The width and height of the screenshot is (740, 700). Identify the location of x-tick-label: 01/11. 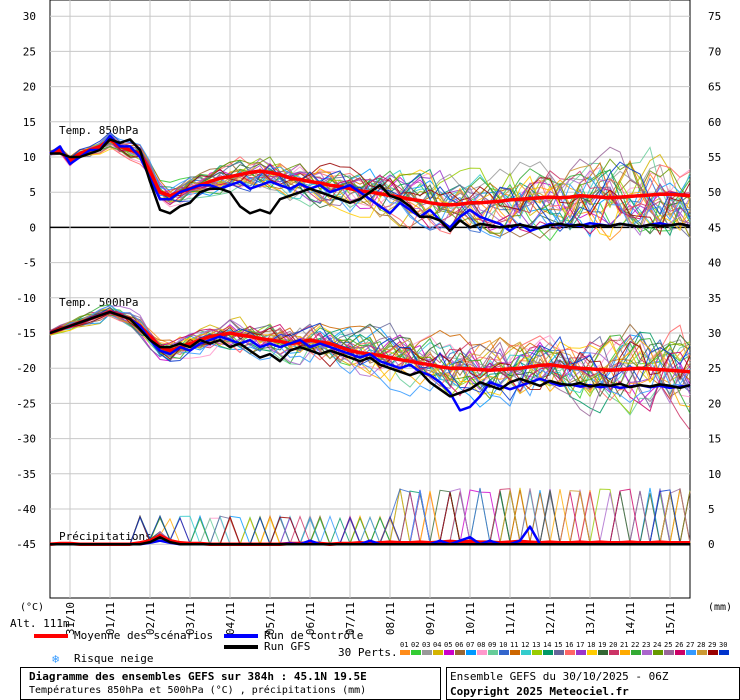
(110, 618).